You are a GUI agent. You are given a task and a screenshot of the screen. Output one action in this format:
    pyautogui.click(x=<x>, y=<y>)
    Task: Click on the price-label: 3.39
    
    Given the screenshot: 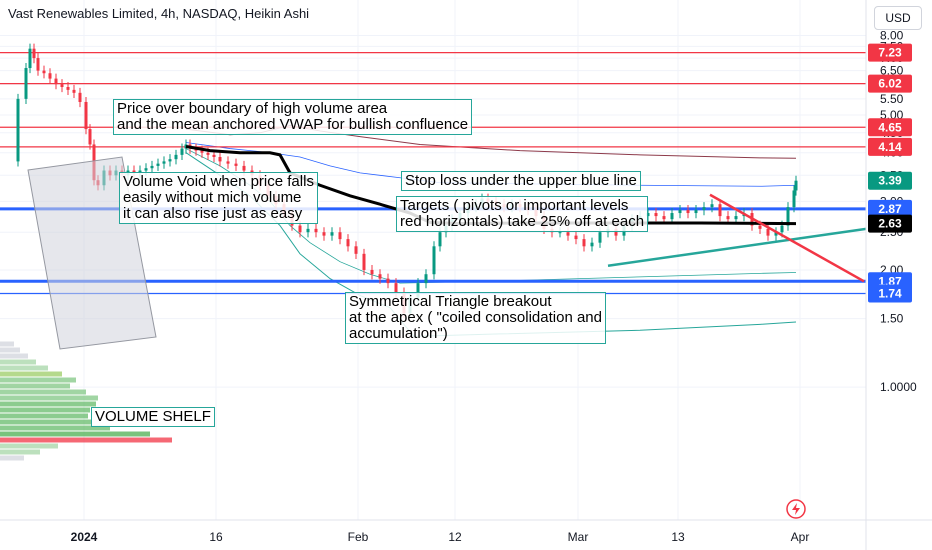 What is the action you would take?
    pyautogui.click(x=890, y=181)
    